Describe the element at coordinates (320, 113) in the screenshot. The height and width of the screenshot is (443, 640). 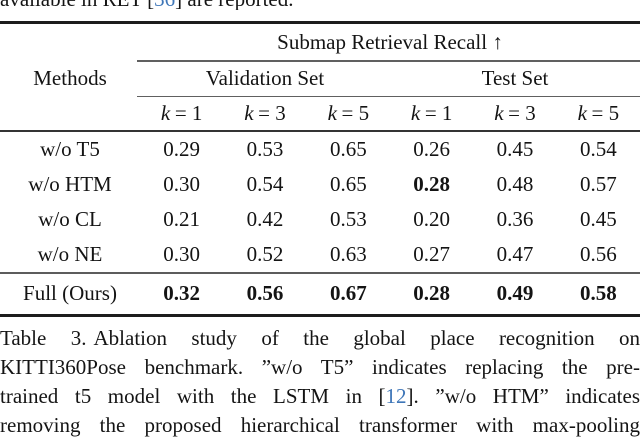
I see `k-header-row: k = 1 k = 3 k = 5 k = 1 k = 3 k = 5` at that location.